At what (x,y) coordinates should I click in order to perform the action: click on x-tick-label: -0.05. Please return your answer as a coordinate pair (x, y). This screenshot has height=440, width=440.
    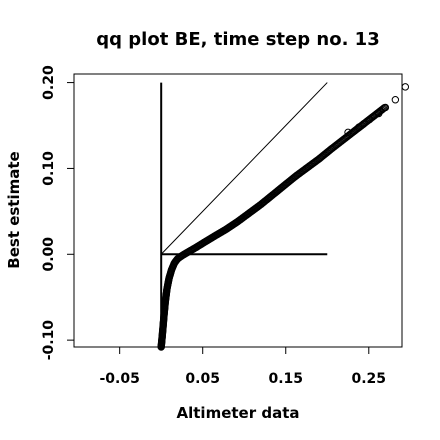
    Looking at the image, I should click on (119, 379).